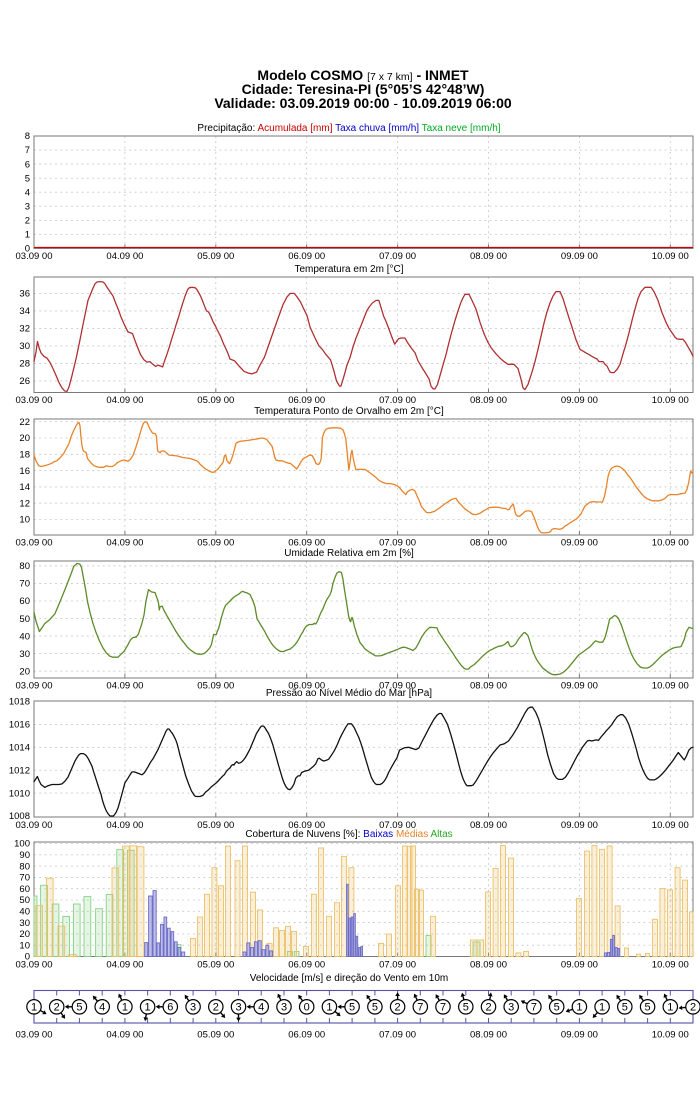  What do you see at coordinates (19, 702) in the screenshot?
I see `svg-text: 1018` at bounding box center [19, 702].